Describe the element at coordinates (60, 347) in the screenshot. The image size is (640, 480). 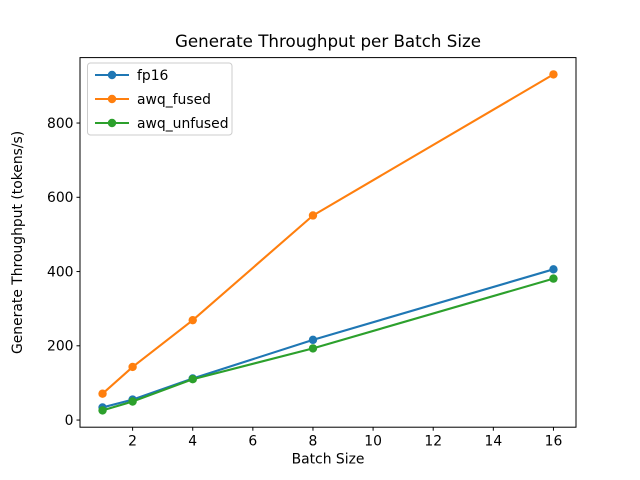
I see `y-tick-label: 200` at that location.